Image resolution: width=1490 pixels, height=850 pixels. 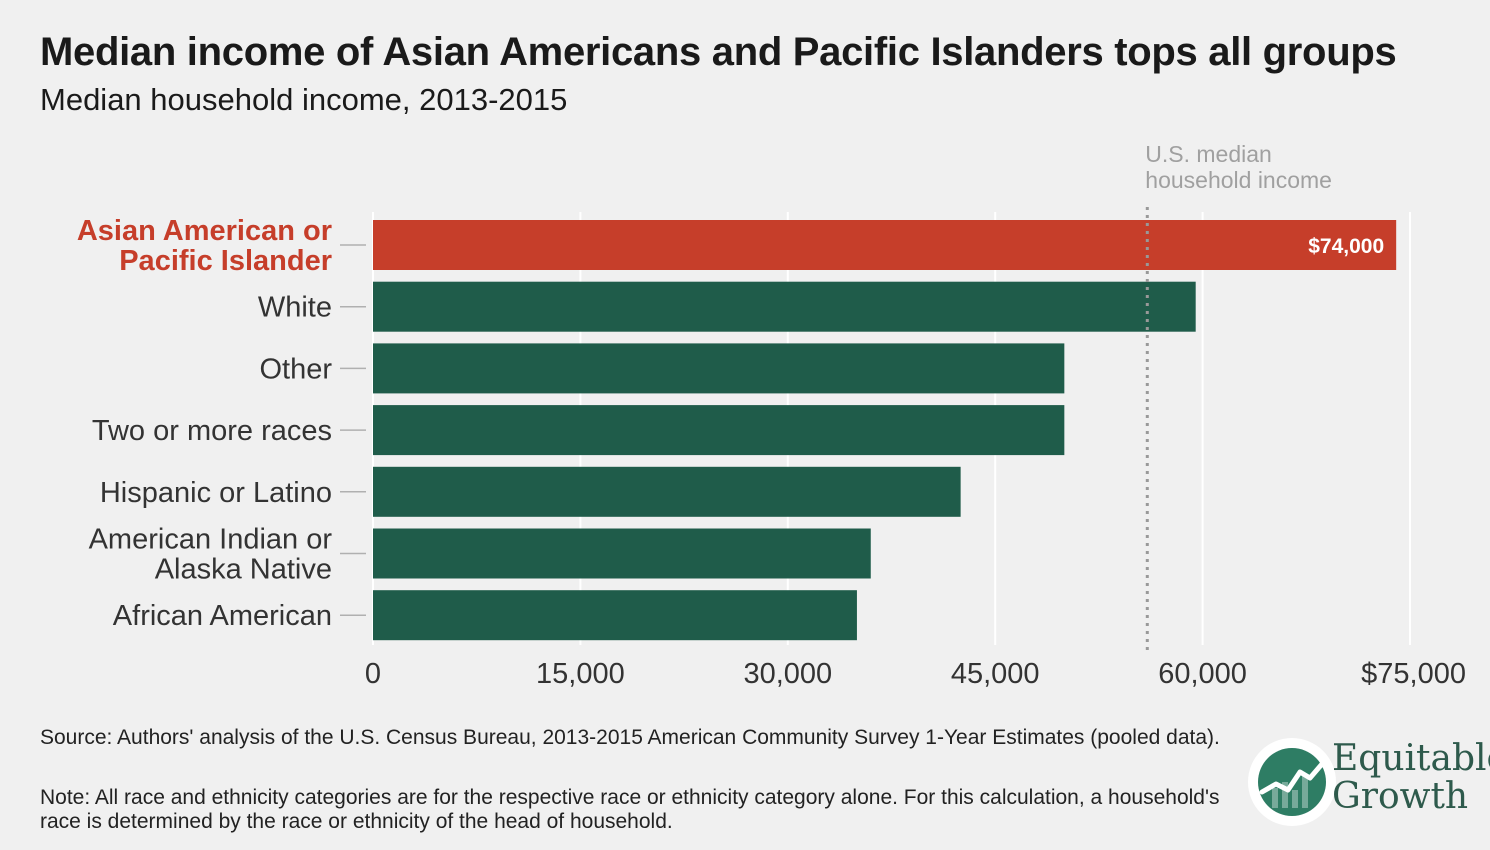 I want to click on chart-subtitle: Median household income, 2013-2015, so click(x=304, y=99).